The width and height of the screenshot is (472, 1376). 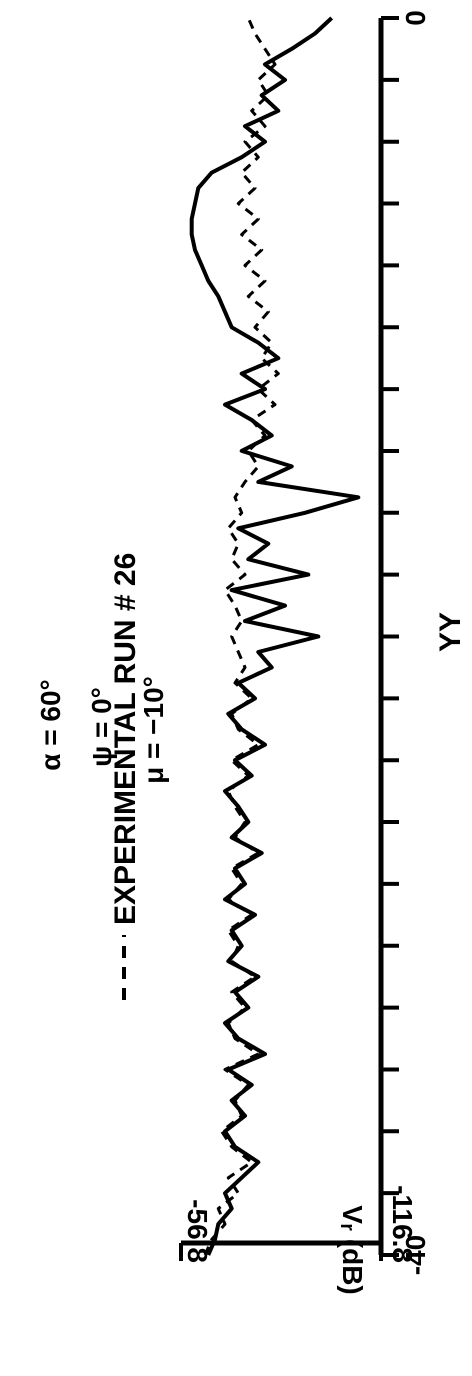 What do you see at coordinates (415, 18) in the screenshot?
I see `x-tick-label-end: 0` at bounding box center [415, 18].